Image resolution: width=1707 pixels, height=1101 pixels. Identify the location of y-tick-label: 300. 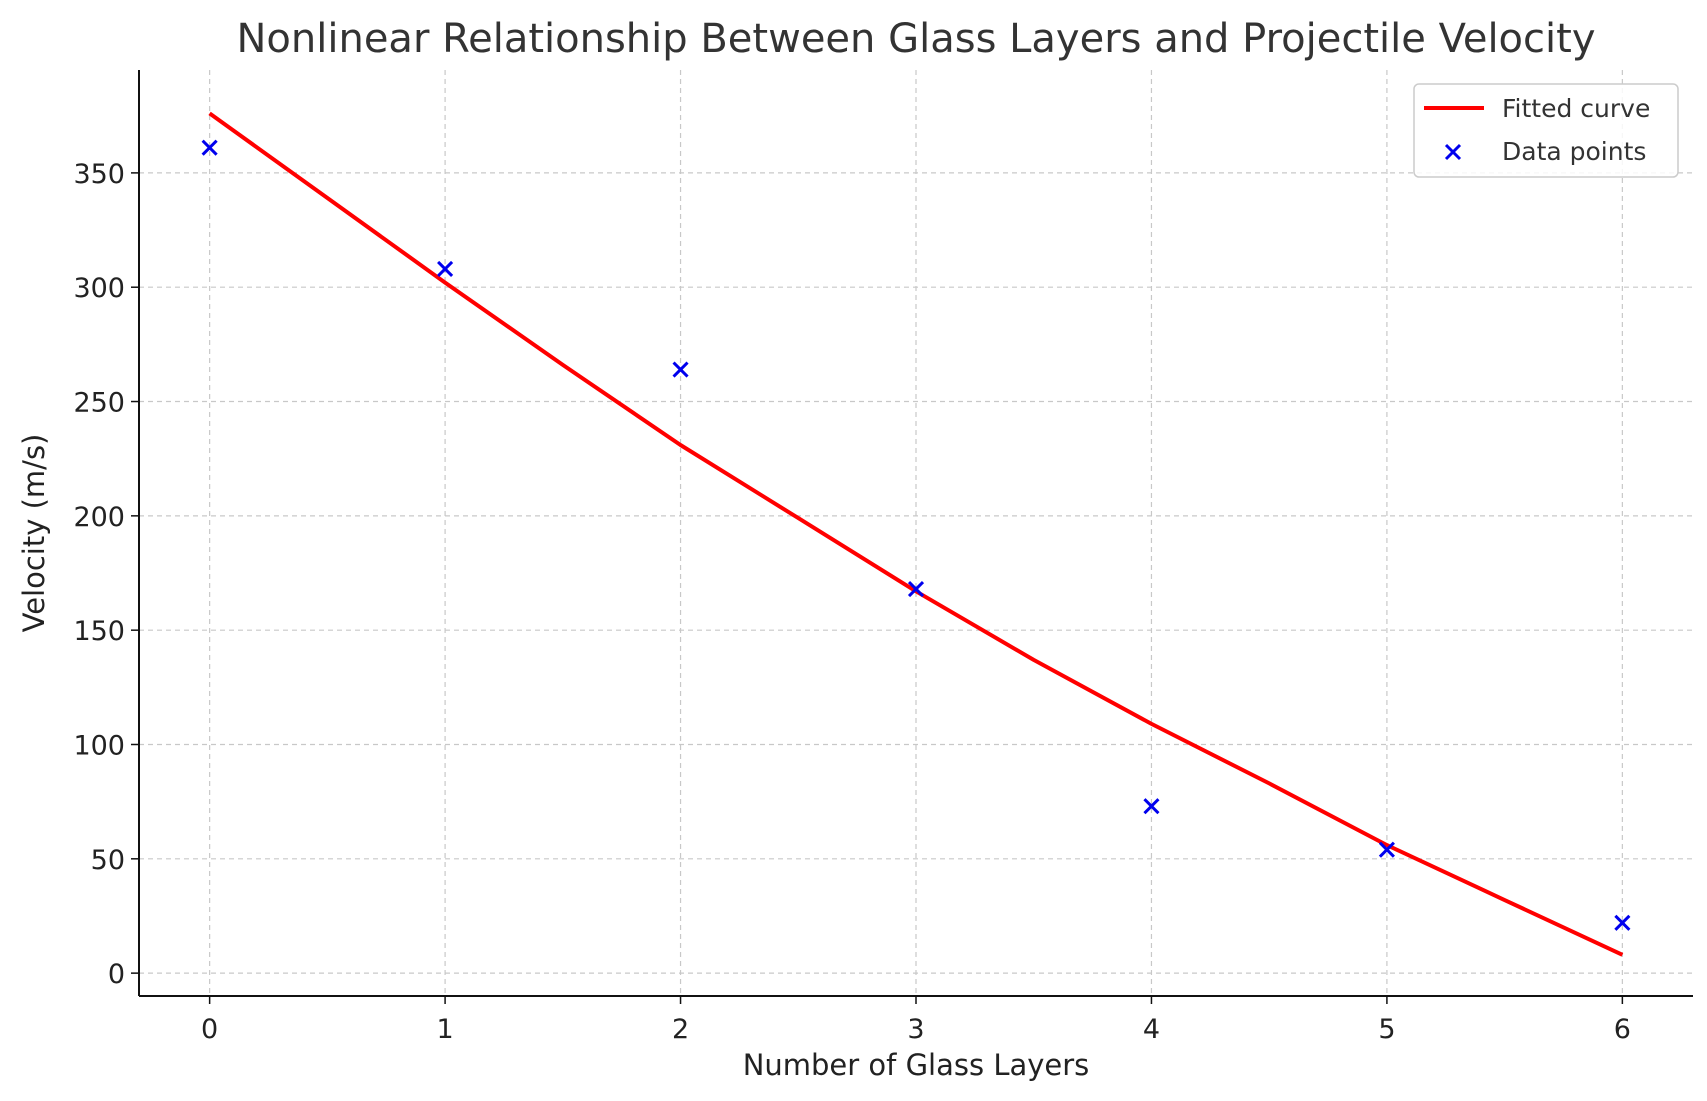
(99, 288).